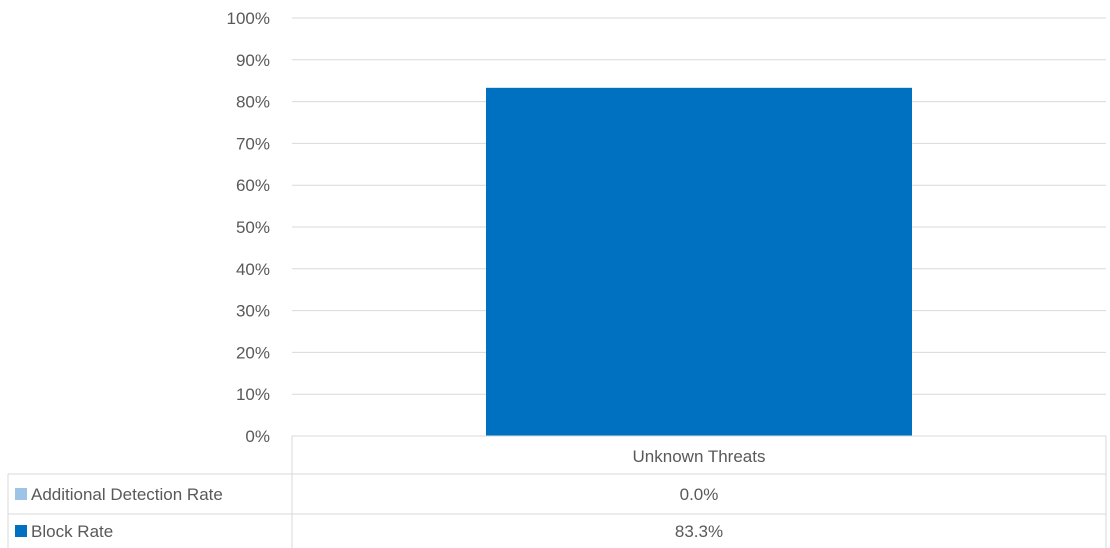 This screenshot has height=548, width=1110. Describe the element at coordinates (253, 227) in the screenshot. I see `y-tick-label: 50%` at that location.